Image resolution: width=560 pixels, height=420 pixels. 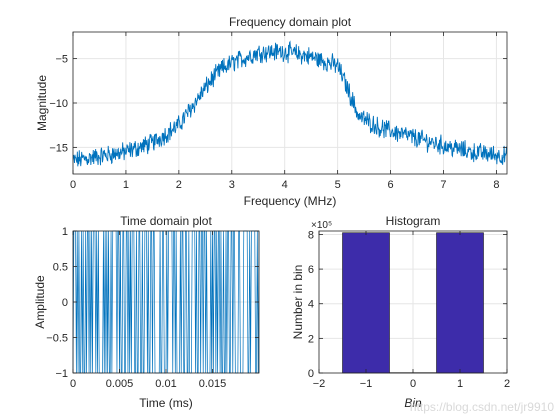 I want to click on x-tick-label: 0.005, so click(x=120, y=384).